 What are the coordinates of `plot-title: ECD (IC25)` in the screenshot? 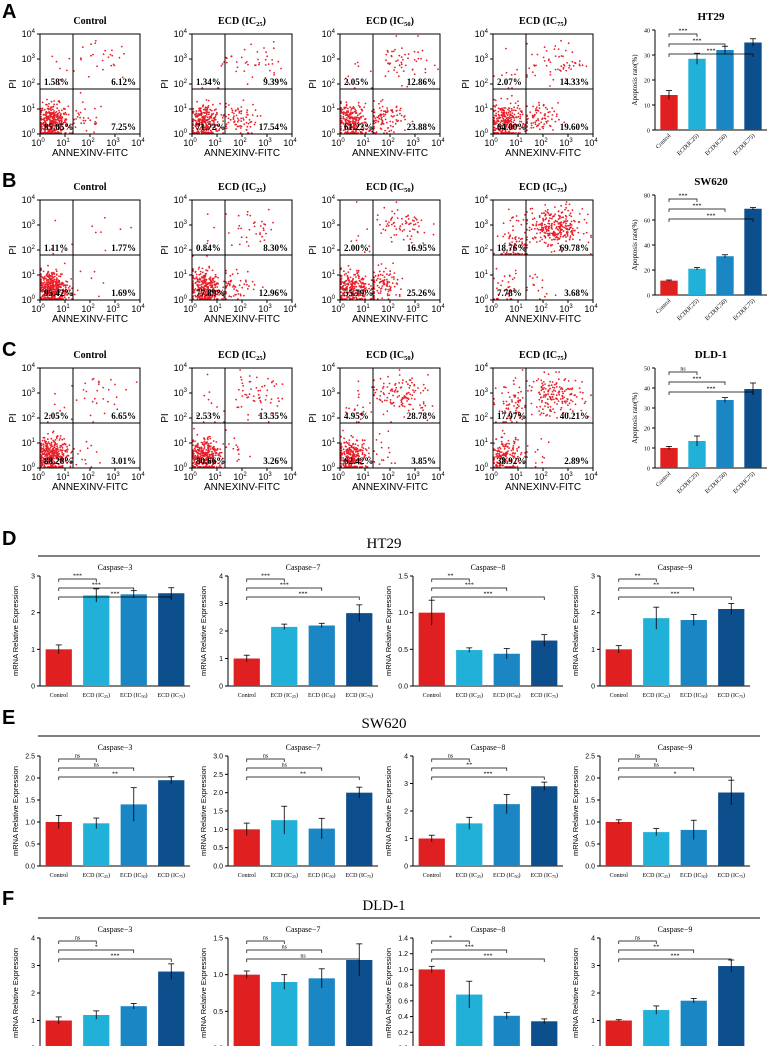 It's located at (242, 188).